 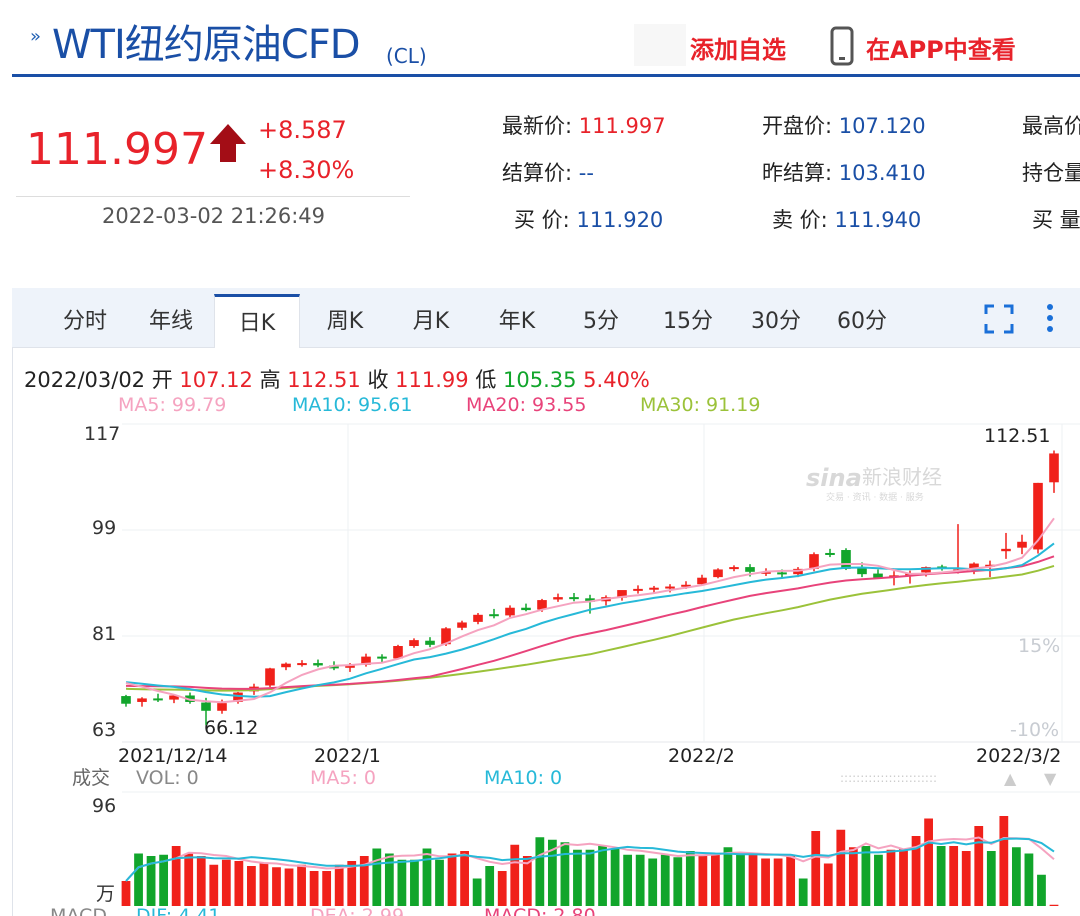 I want to click on ma10-line, so click(x=590, y=620).